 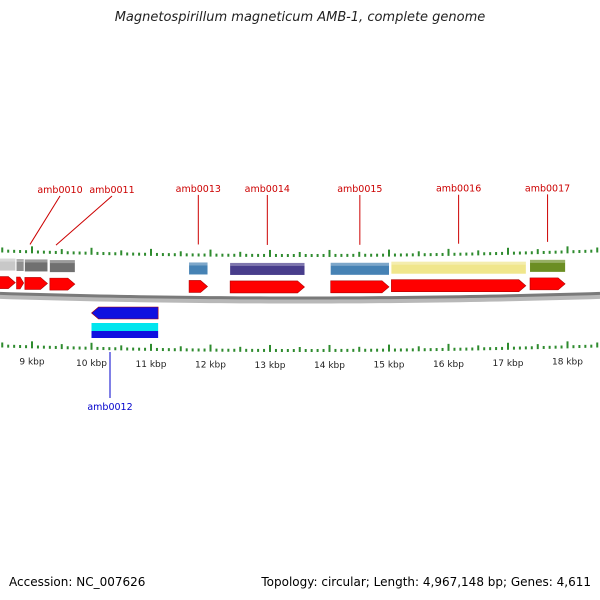 What do you see at coordinates (329, 366) in the screenshot?
I see `scale-label: 14 kbp` at bounding box center [329, 366].